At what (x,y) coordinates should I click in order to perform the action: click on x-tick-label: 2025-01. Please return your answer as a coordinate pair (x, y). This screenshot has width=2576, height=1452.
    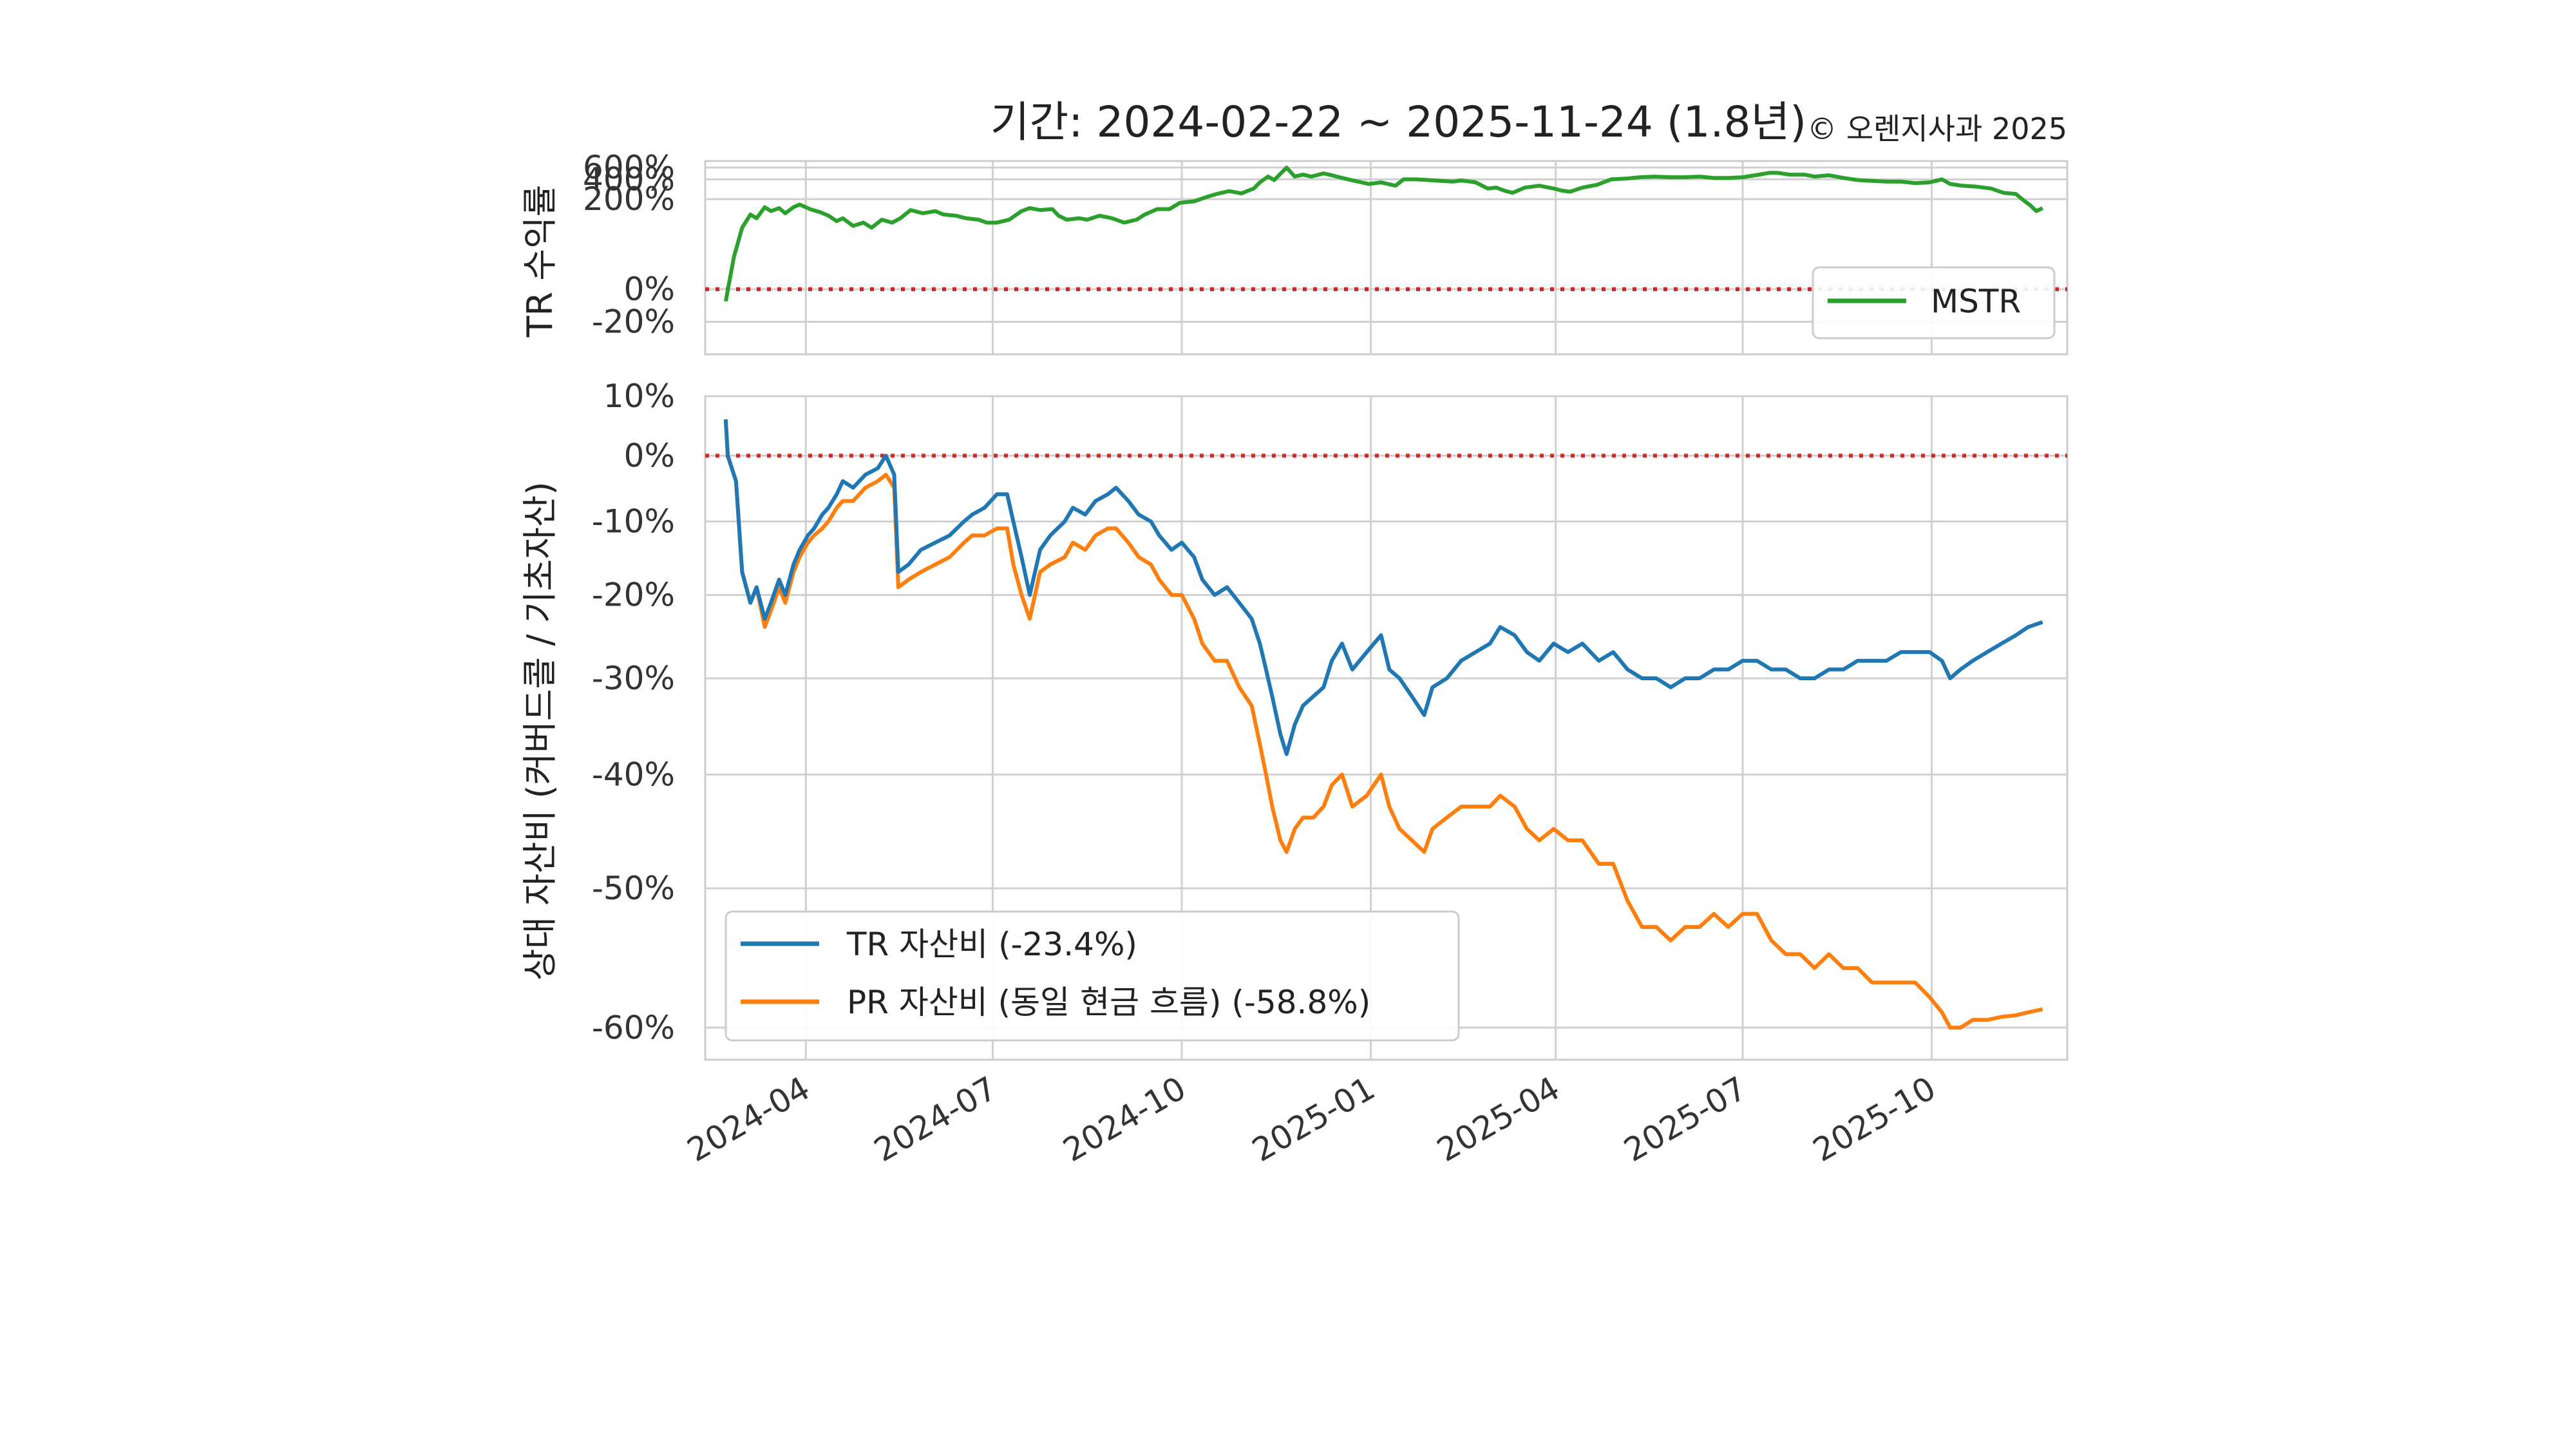
    Looking at the image, I should click on (1314, 1119).